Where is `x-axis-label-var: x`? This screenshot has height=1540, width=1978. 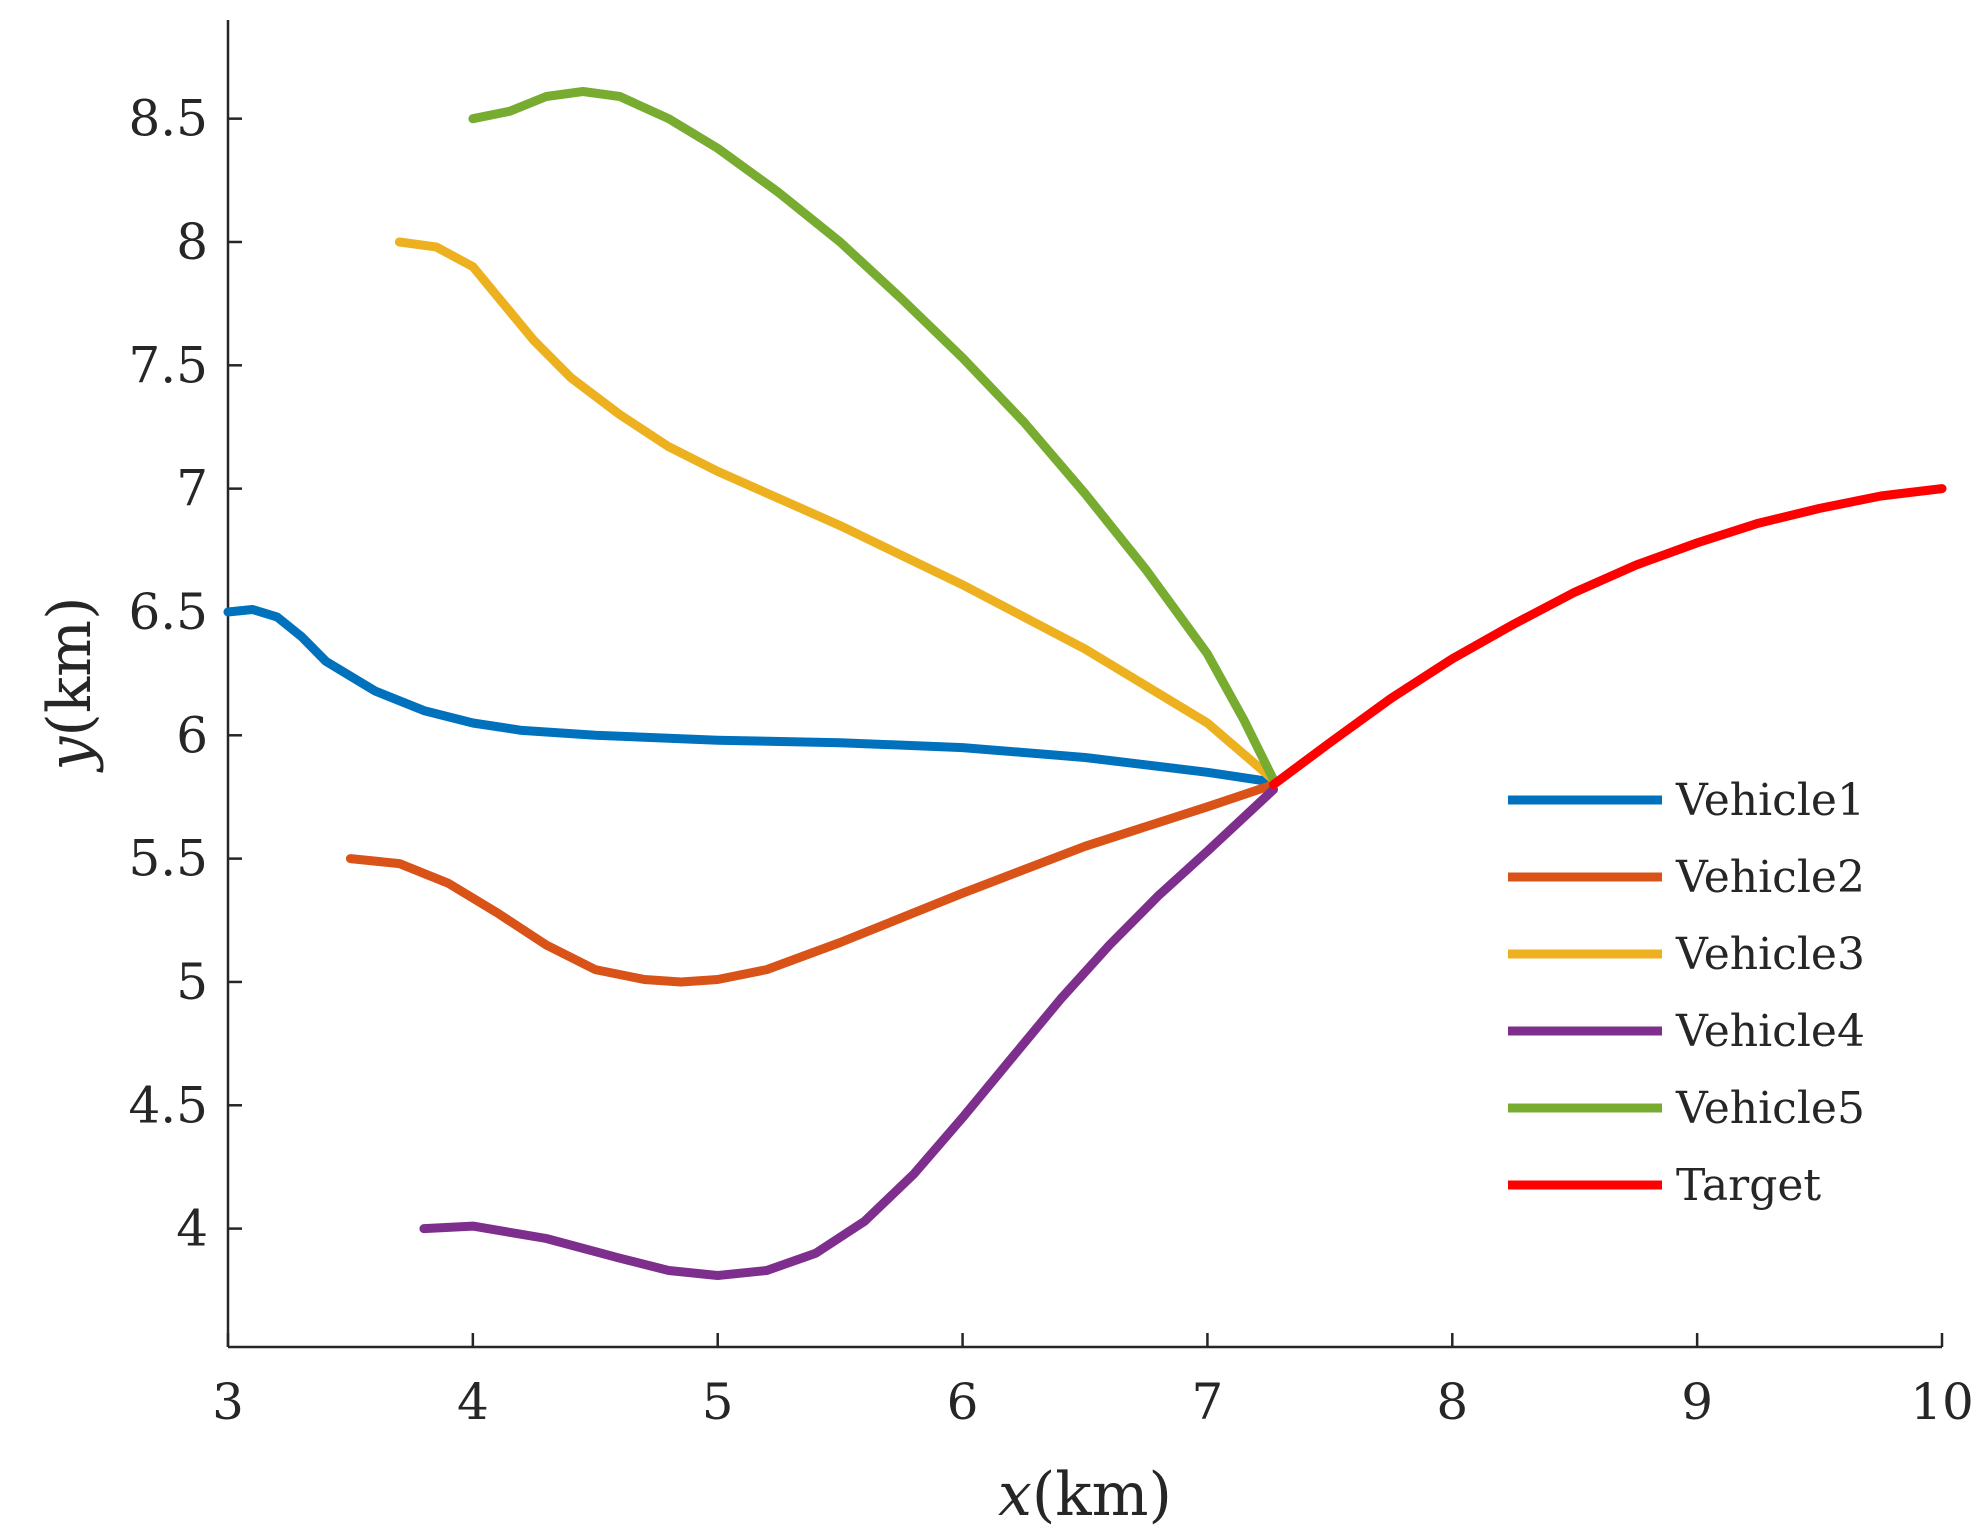
x-axis-label-var: x is located at coordinates (1015, 1495).